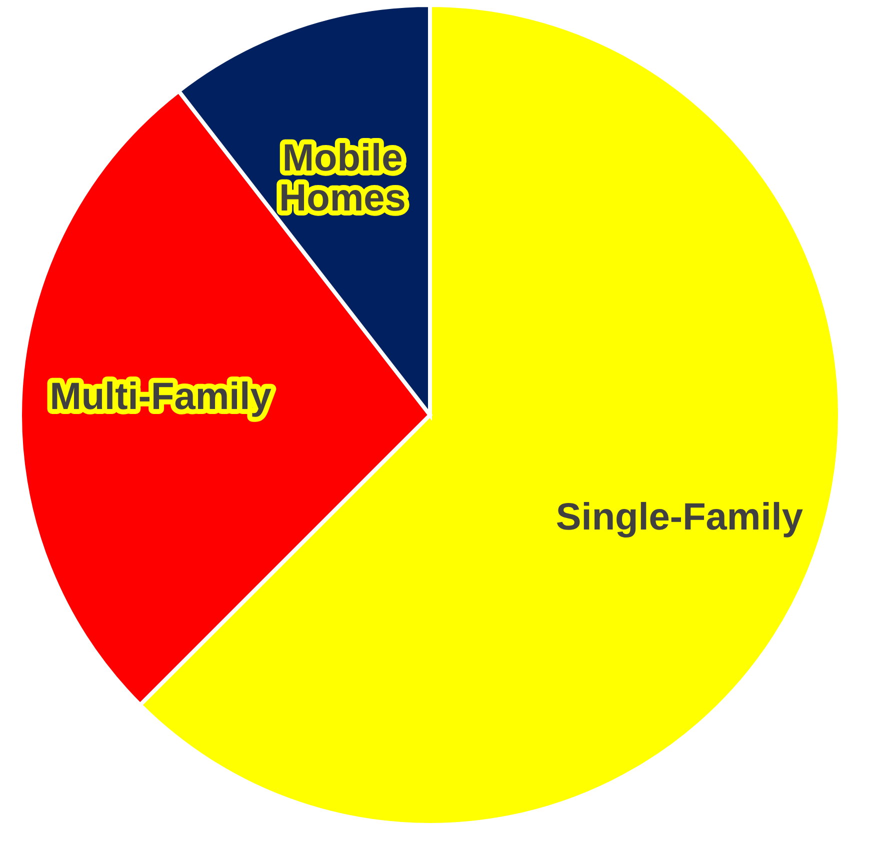  What do you see at coordinates (679, 517) in the screenshot?
I see `slice-label: Single-Family` at bounding box center [679, 517].